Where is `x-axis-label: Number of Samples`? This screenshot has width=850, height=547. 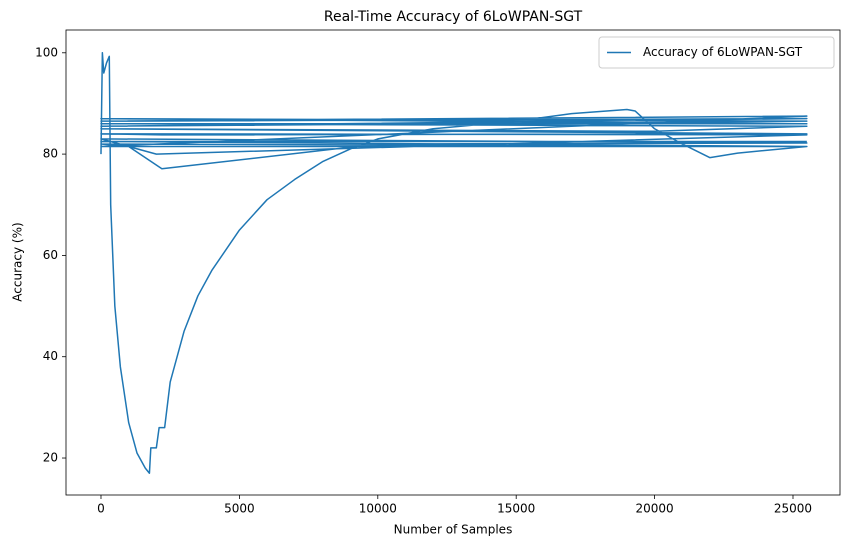
x-axis-label: Number of Samples is located at coordinates (453, 530).